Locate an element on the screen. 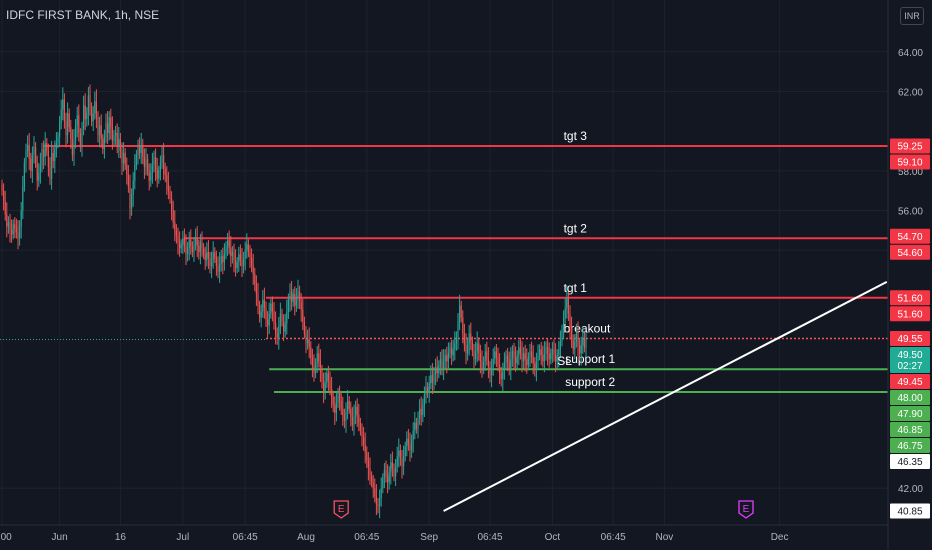 This screenshot has height=550, width=932. price-tag-background is located at coordinates (910, 314).